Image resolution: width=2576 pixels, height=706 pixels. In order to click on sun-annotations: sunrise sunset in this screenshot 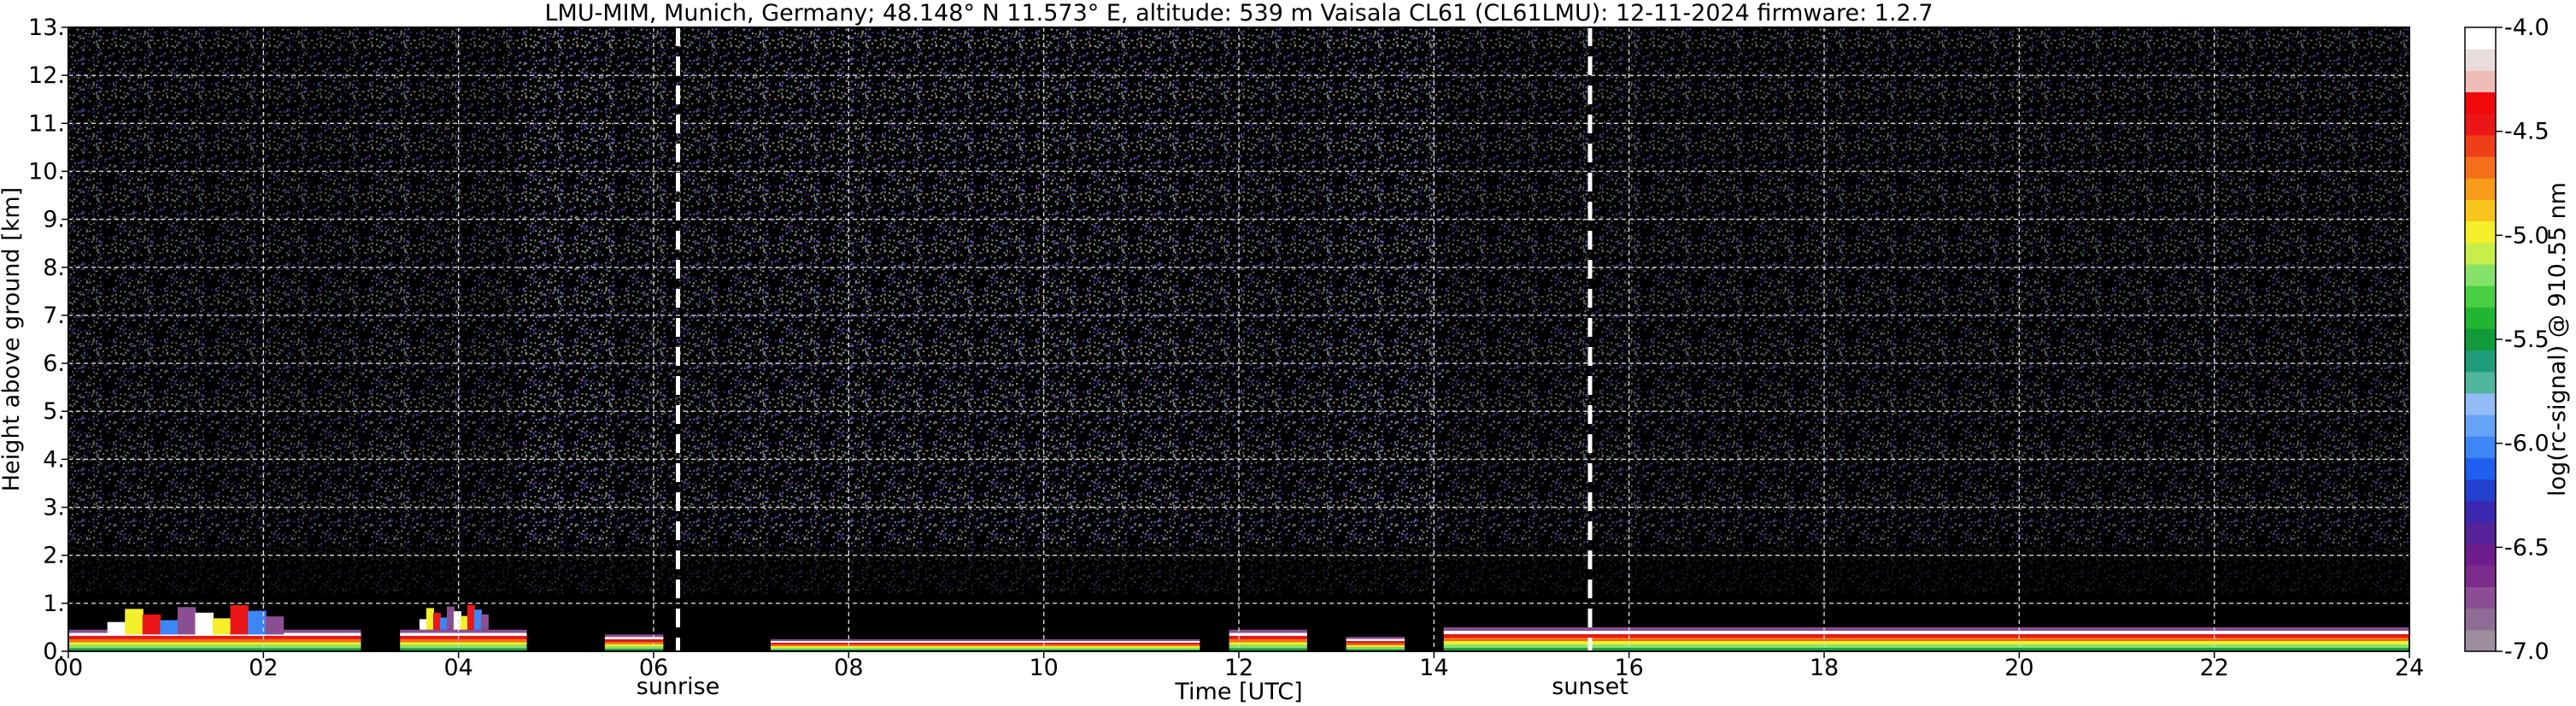, I will do `click(1132, 687)`.